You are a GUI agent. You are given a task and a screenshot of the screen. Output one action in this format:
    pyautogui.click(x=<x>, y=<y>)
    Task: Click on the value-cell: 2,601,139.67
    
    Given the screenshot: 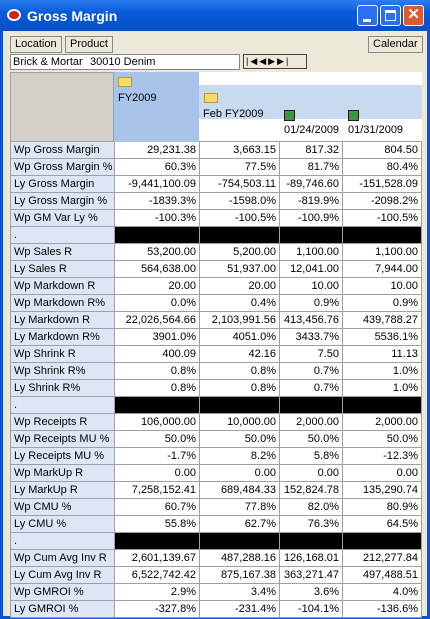 What is the action you would take?
    pyautogui.click(x=157, y=558)
    